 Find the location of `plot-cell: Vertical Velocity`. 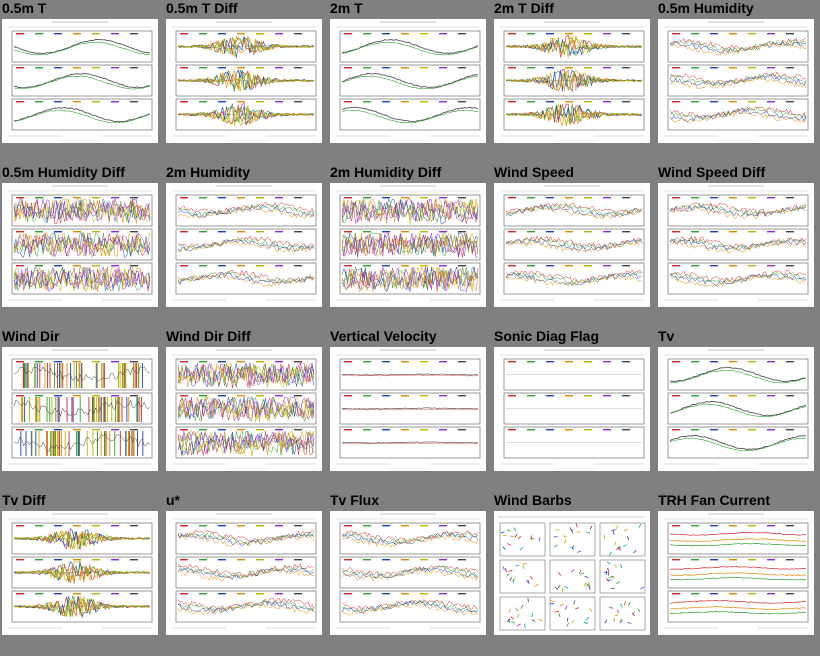

plot-cell: Vertical Velocity is located at coordinates (409, 410).